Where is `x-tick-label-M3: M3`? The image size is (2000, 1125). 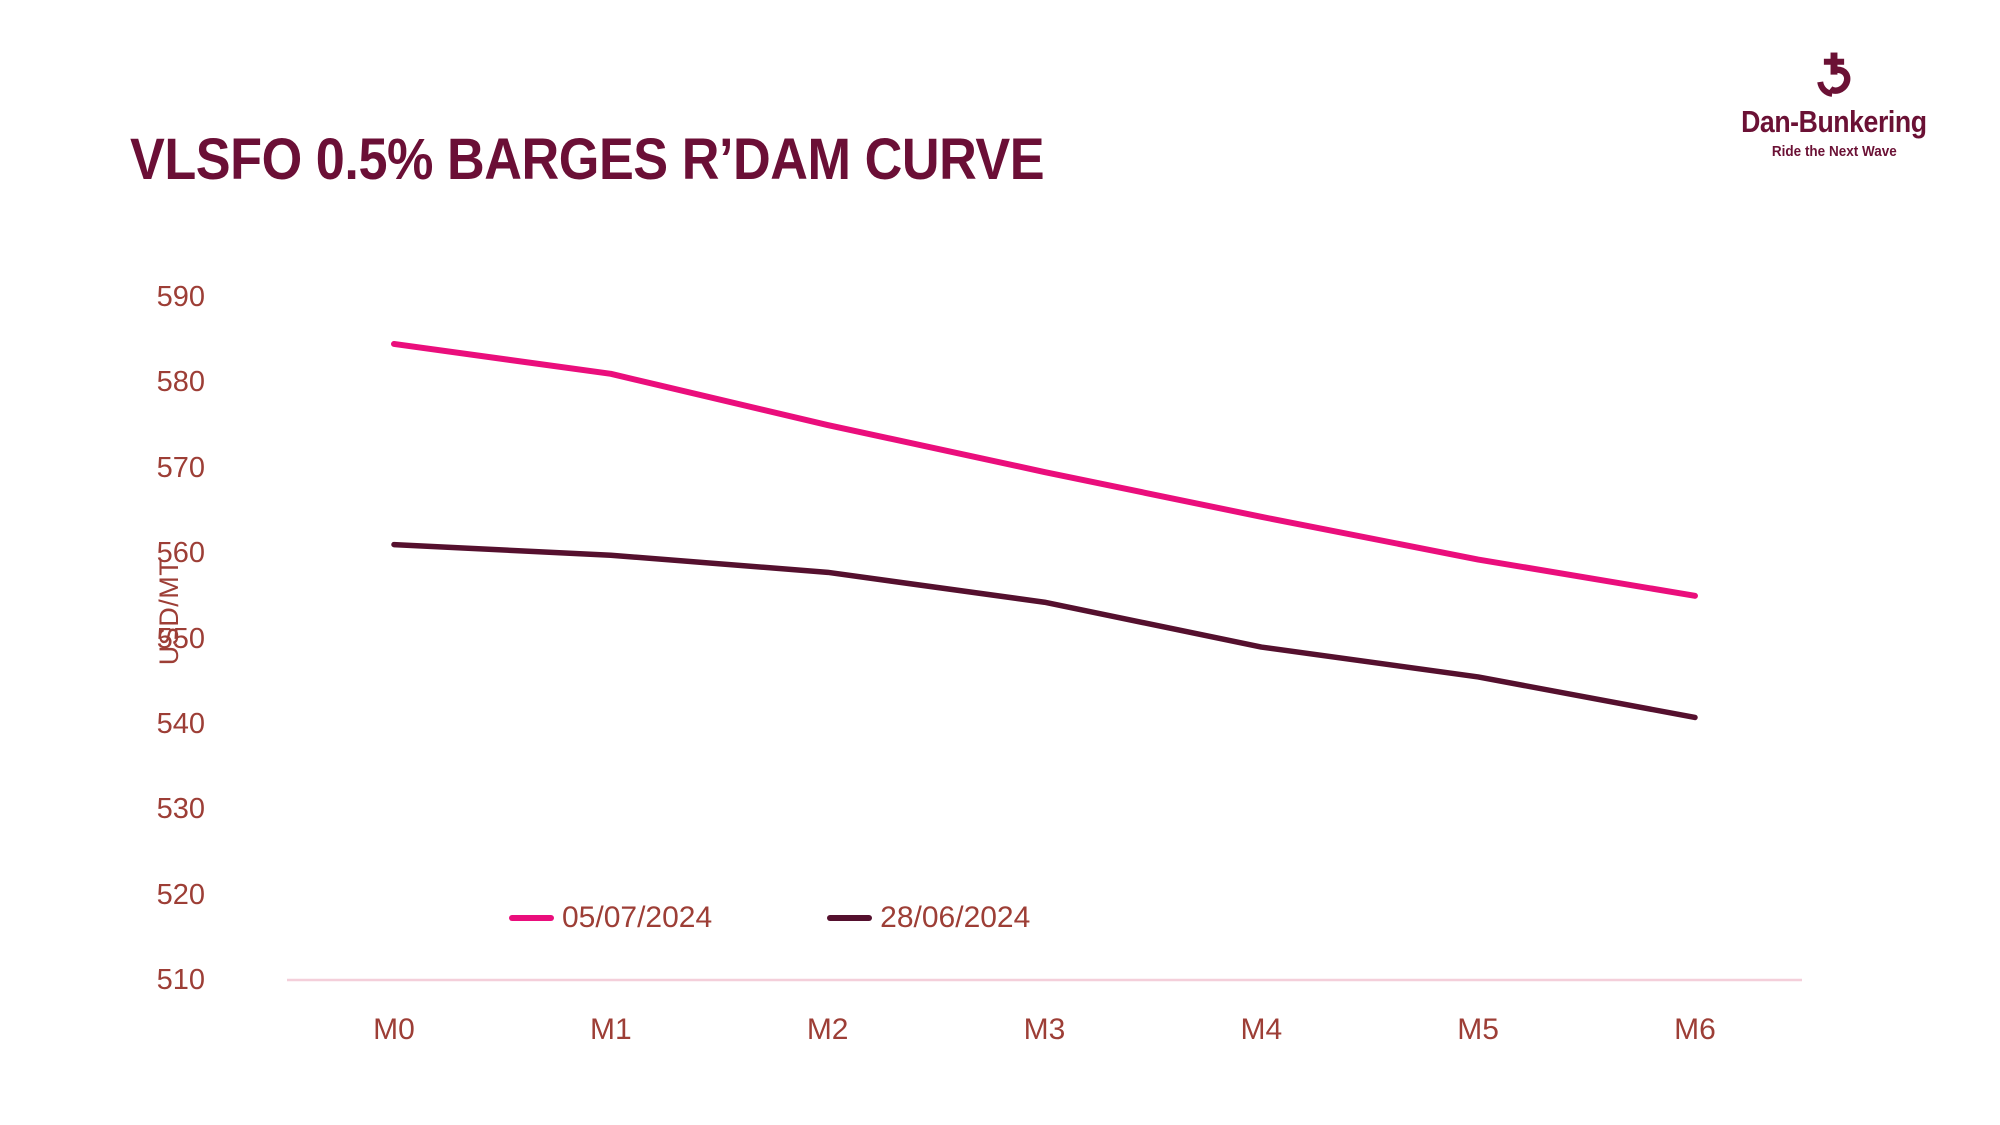
x-tick-label-M3: M3 is located at coordinates (1044, 1029).